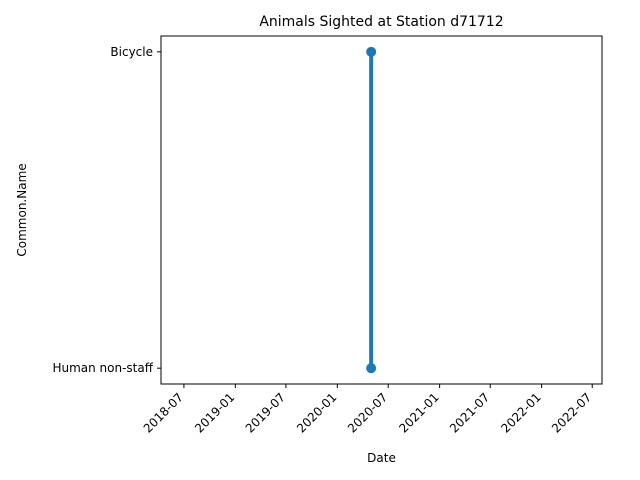  What do you see at coordinates (418, 412) in the screenshot?
I see `x-tick-label: 2021-01` at bounding box center [418, 412].